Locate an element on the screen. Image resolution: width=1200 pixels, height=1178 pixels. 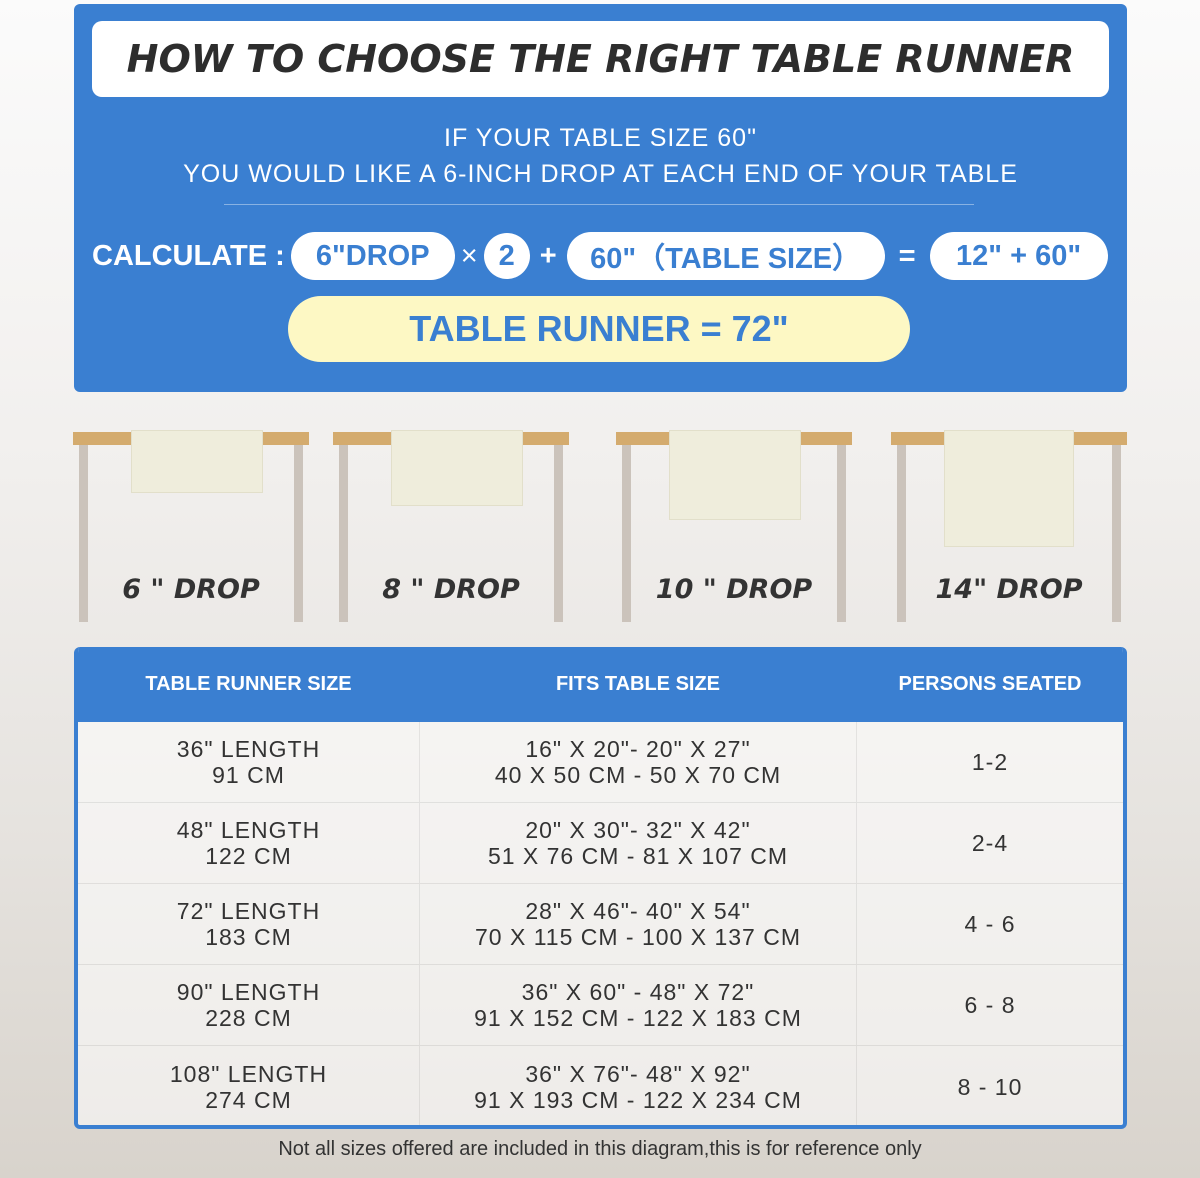
calculate-label: CALCULATE : is located at coordinates (188, 255).